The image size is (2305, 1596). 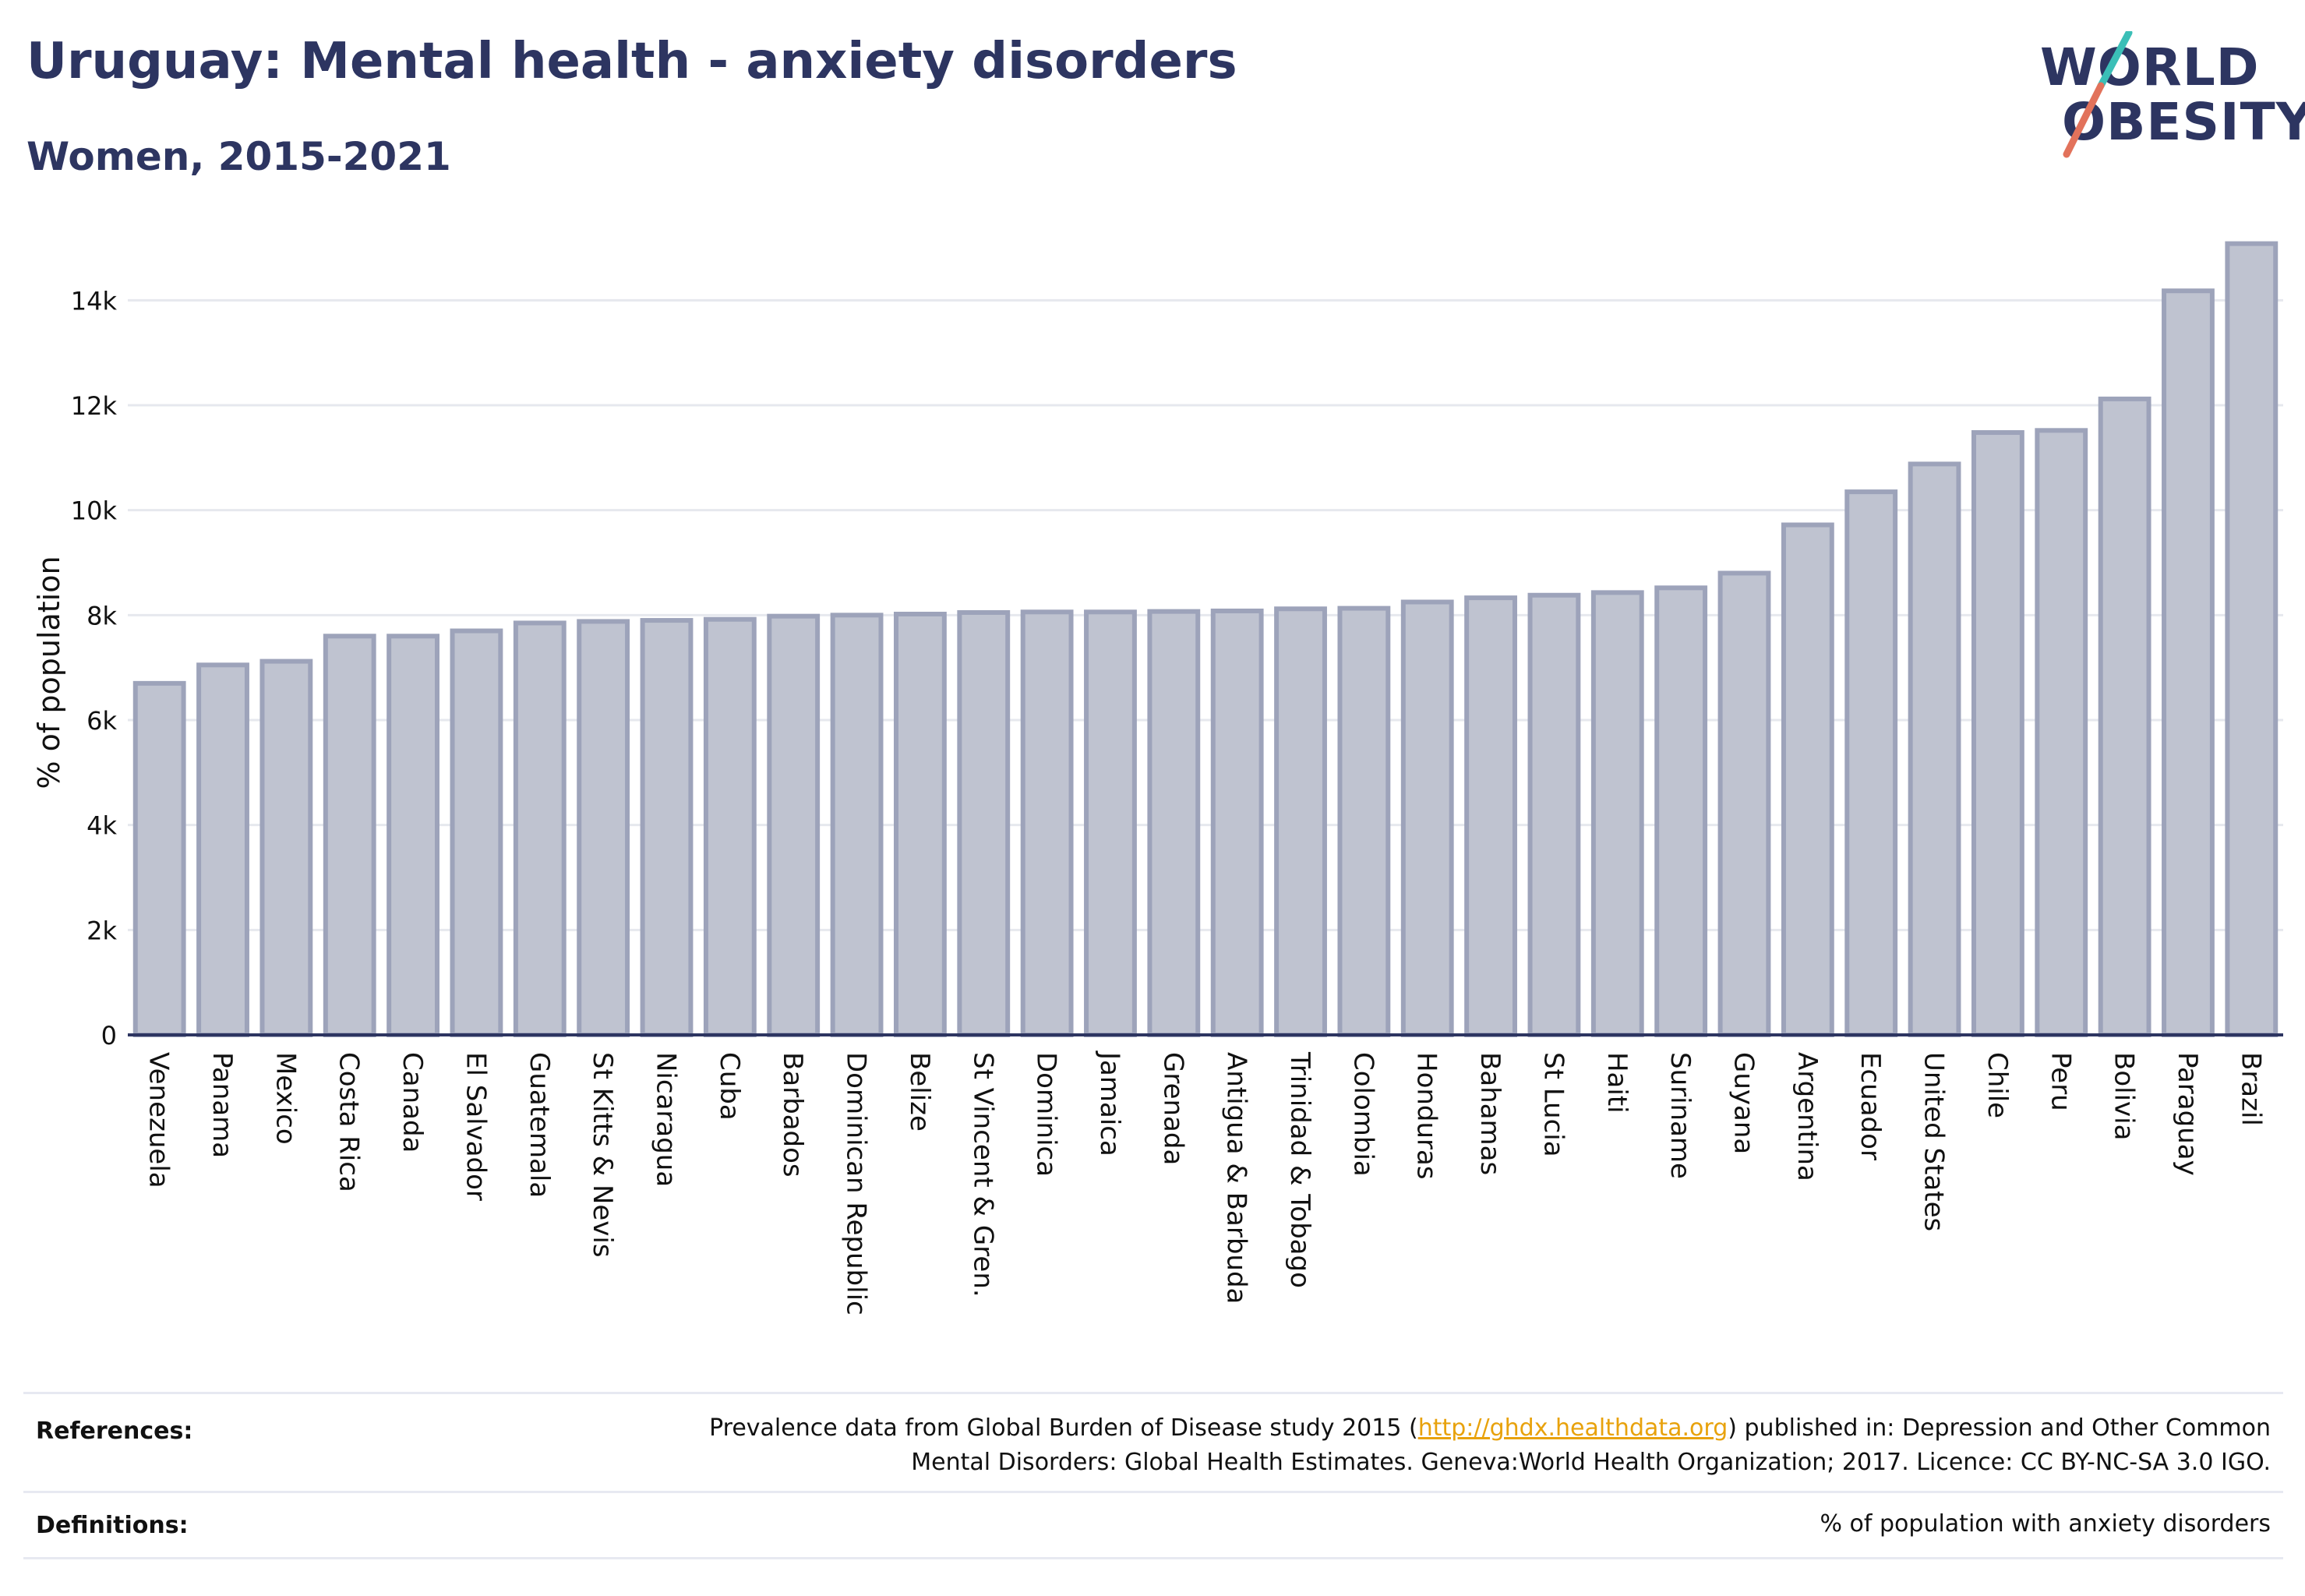 What do you see at coordinates (984, 823) in the screenshot?
I see `bar-st-vincent-gren-` at bounding box center [984, 823].